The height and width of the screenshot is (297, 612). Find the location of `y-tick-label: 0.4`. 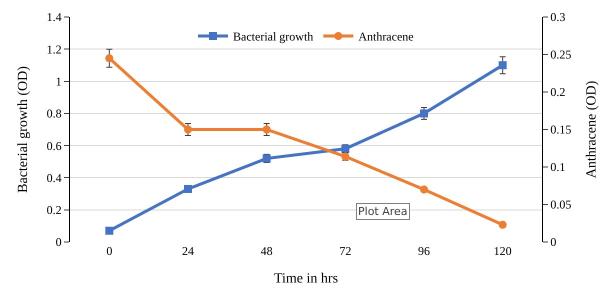

y-tick-label: 0.4 is located at coordinates (54, 177).